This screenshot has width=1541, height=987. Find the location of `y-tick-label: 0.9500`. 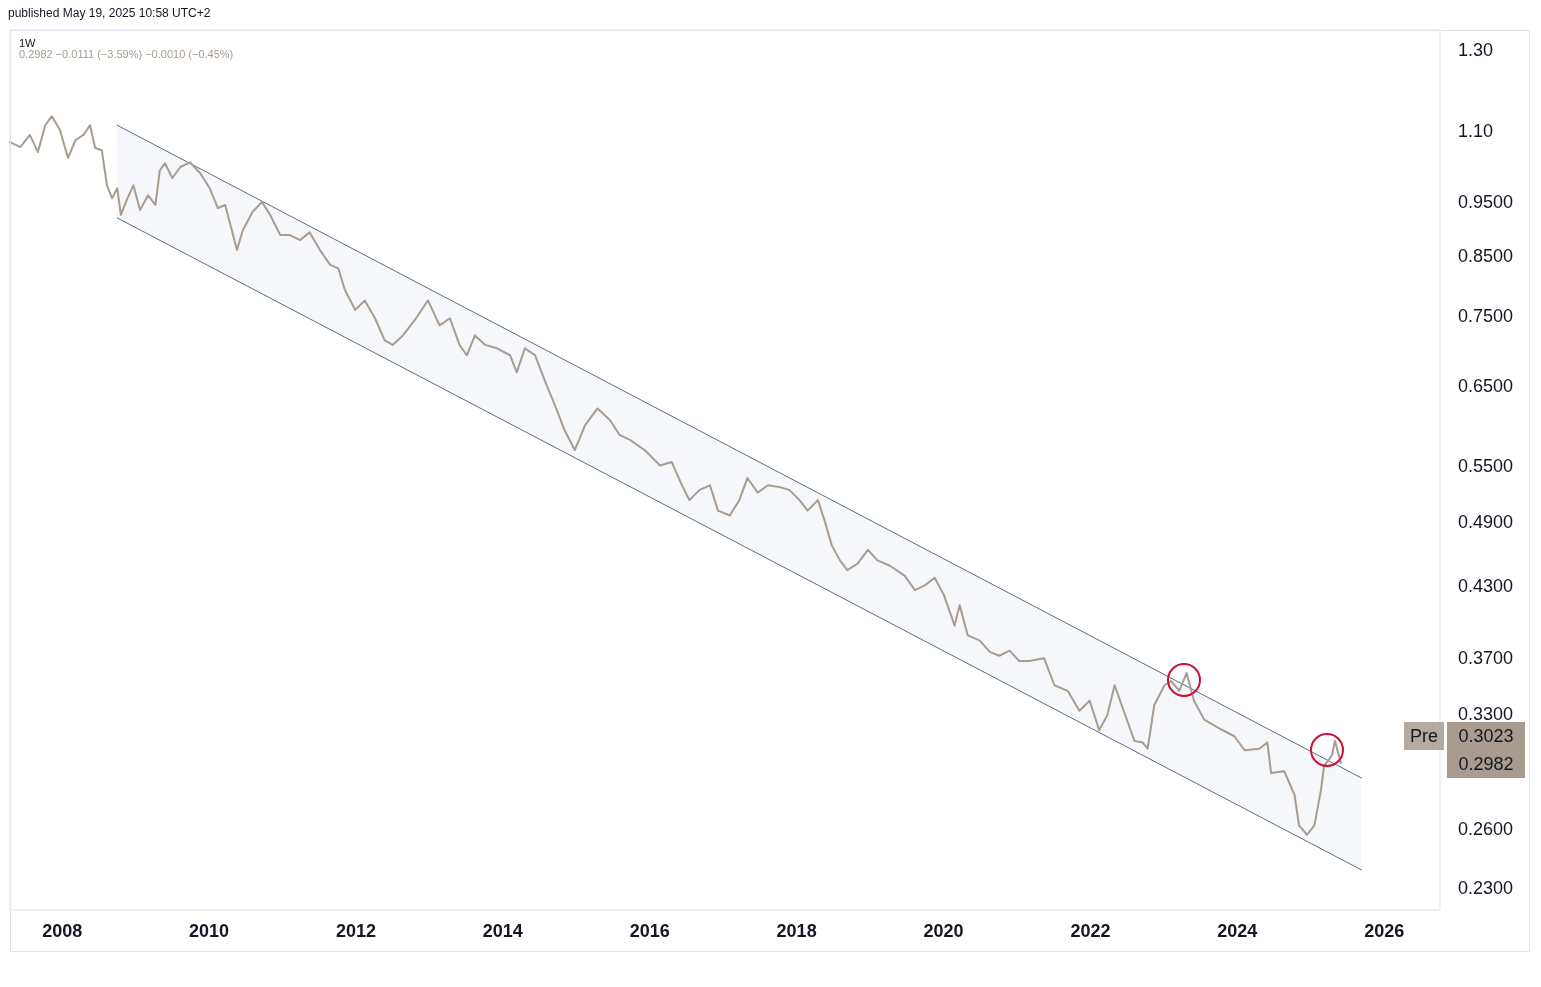

y-tick-label: 0.9500 is located at coordinates (1486, 201).